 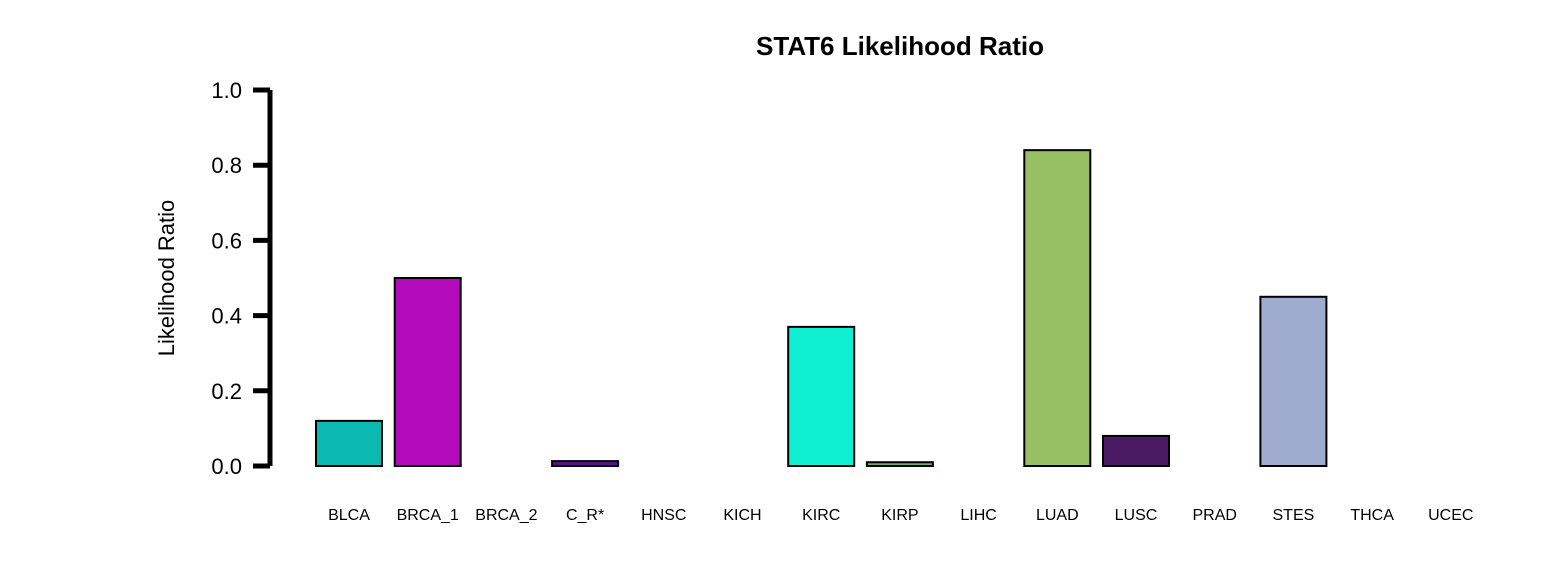 I want to click on x-tick-label: UCEC, so click(x=1450, y=515).